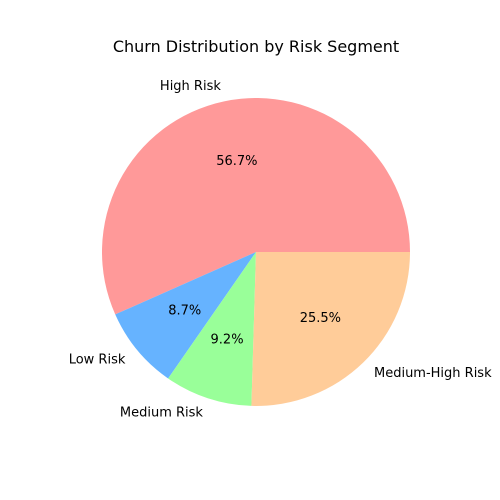  Describe the element at coordinates (320, 318) in the screenshot. I see `slice-percent-medium-high-risk: 25.5%` at that location.